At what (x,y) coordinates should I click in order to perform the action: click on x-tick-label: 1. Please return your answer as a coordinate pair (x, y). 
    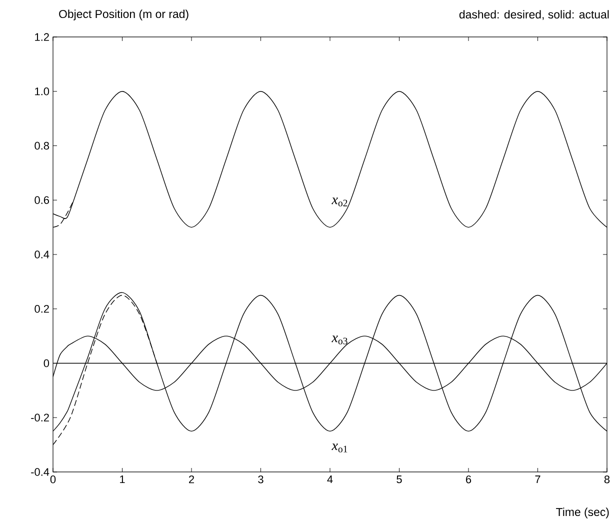
    Looking at the image, I should click on (122, 480).